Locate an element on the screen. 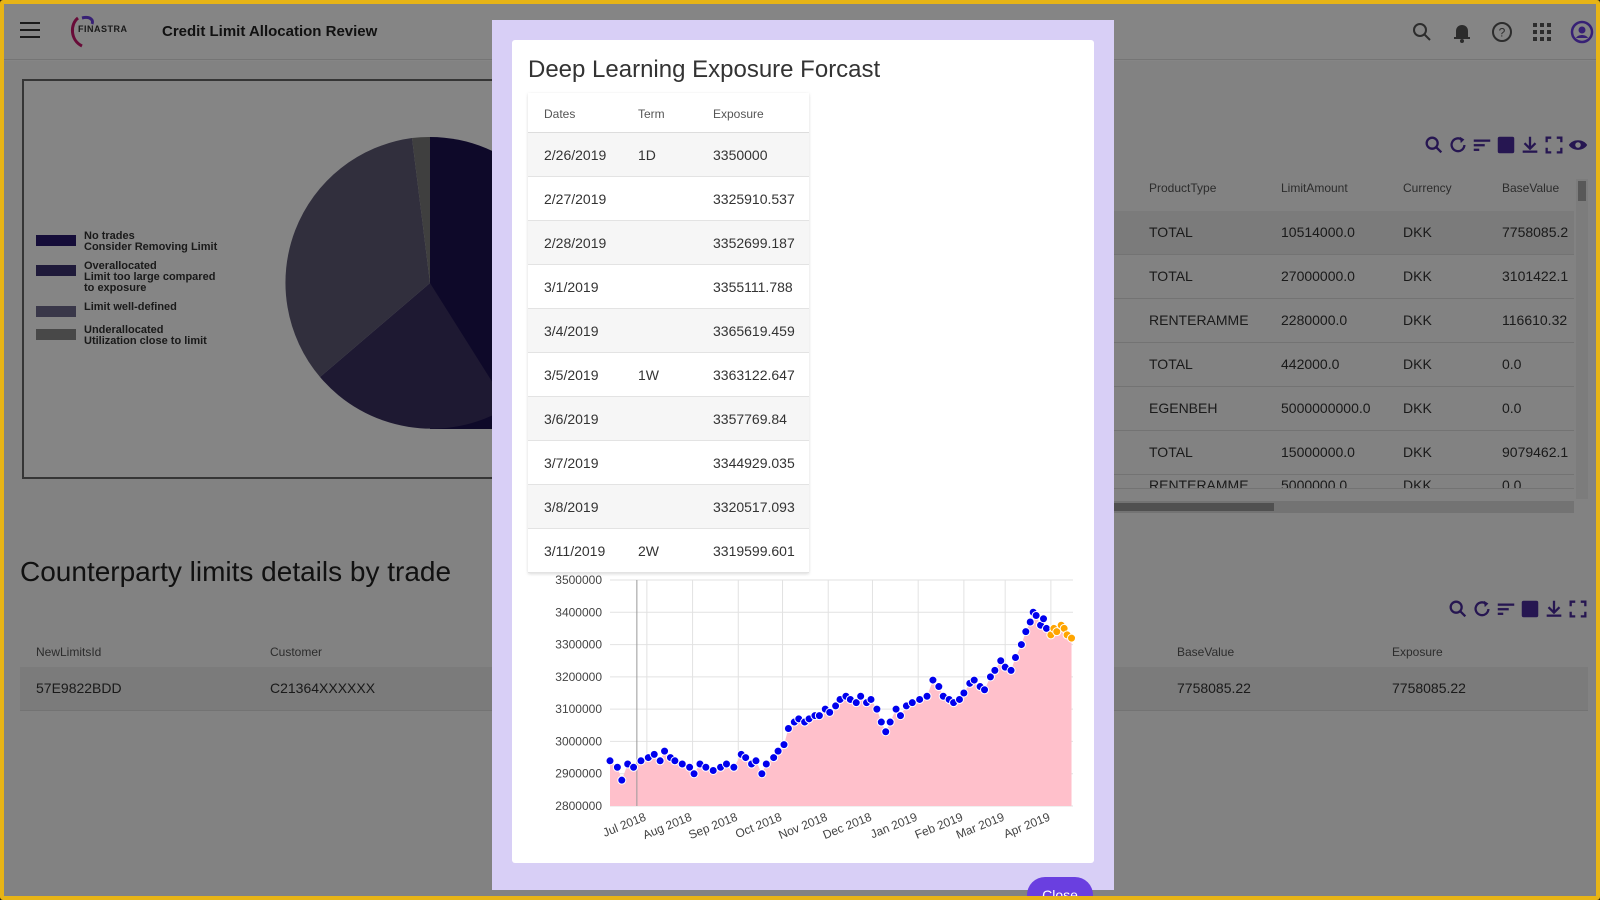 The width and height of the screenshot is (1600, 900). table-row: 3/6/2019 3357769.84 is located at coordinates (668, 419).